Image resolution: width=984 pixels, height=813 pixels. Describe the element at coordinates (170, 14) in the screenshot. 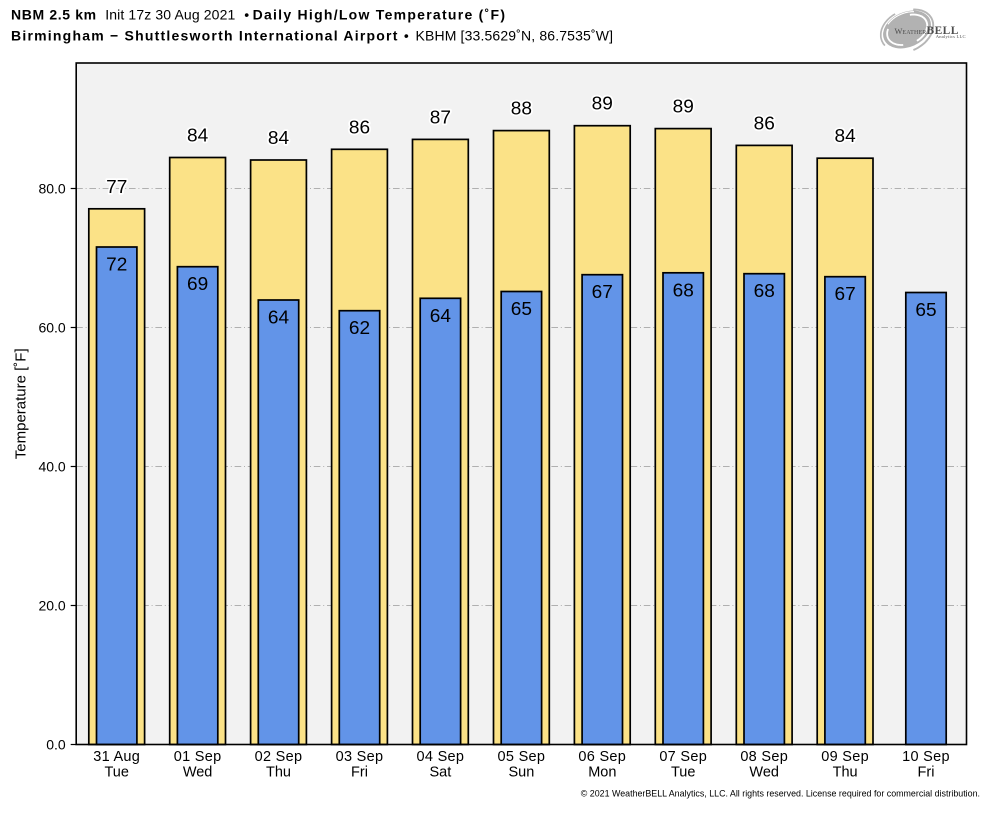

I see `svg-text: Init 17z 30 Aug 2021` at that location.